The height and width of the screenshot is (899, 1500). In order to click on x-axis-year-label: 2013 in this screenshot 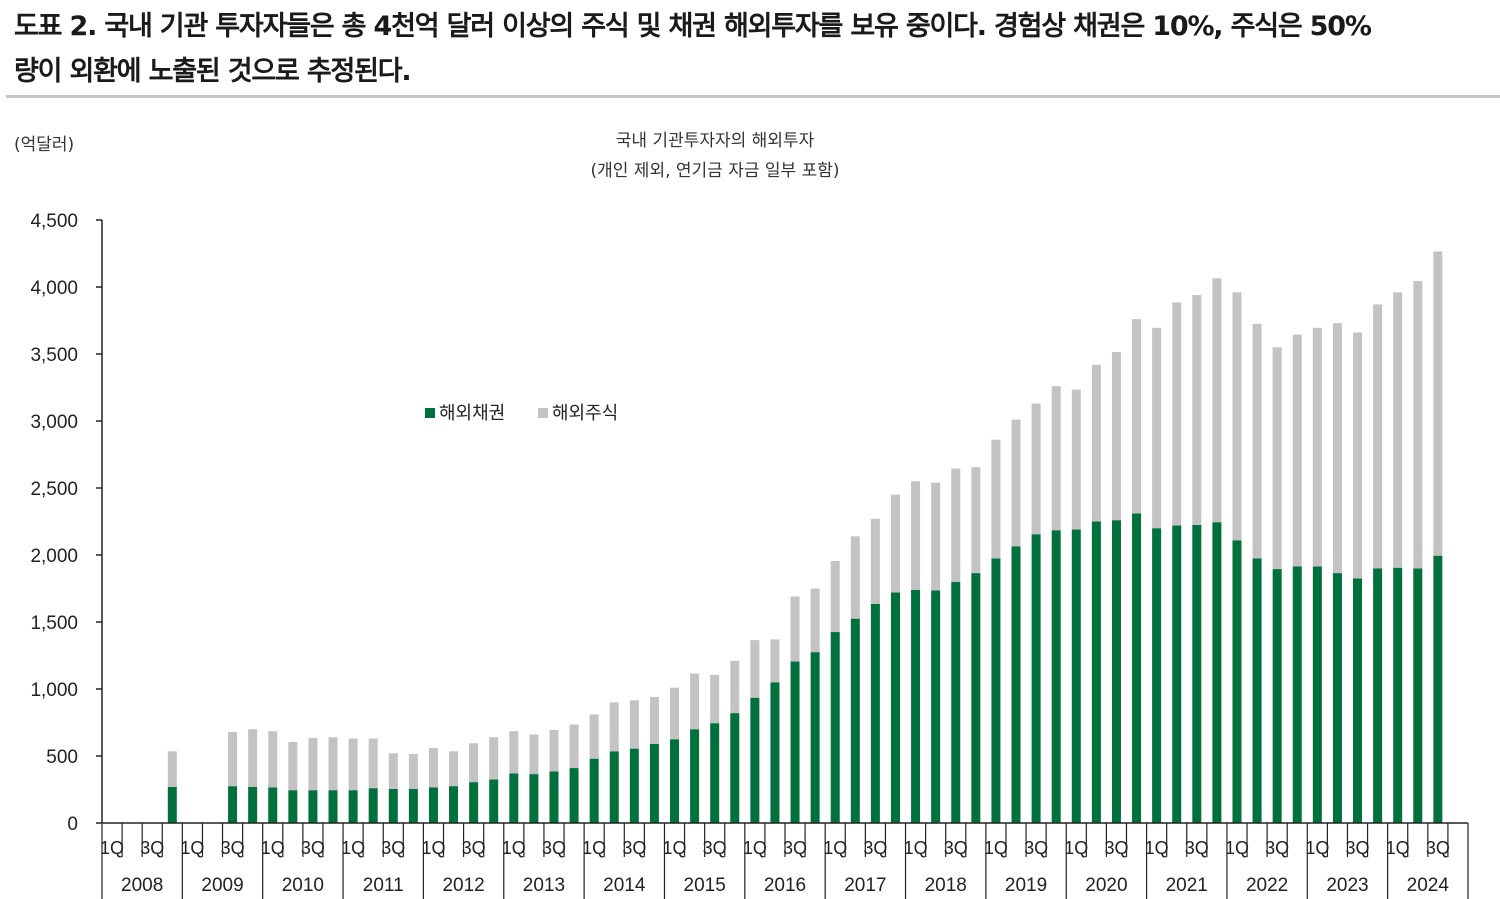, I will do `click(544, 885)`.